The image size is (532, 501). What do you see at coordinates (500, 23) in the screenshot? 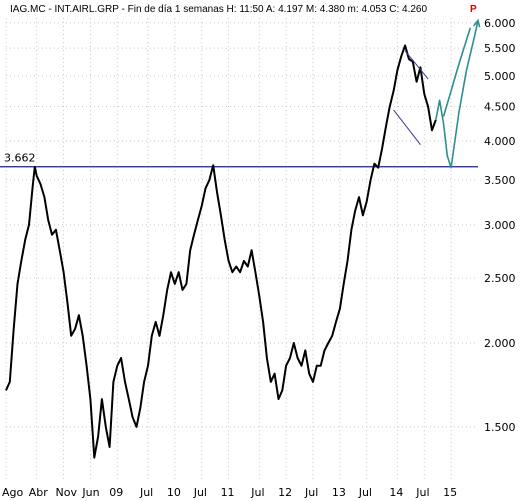
I see `y-tick-label: 6.000` at bounding box center [500, 23].